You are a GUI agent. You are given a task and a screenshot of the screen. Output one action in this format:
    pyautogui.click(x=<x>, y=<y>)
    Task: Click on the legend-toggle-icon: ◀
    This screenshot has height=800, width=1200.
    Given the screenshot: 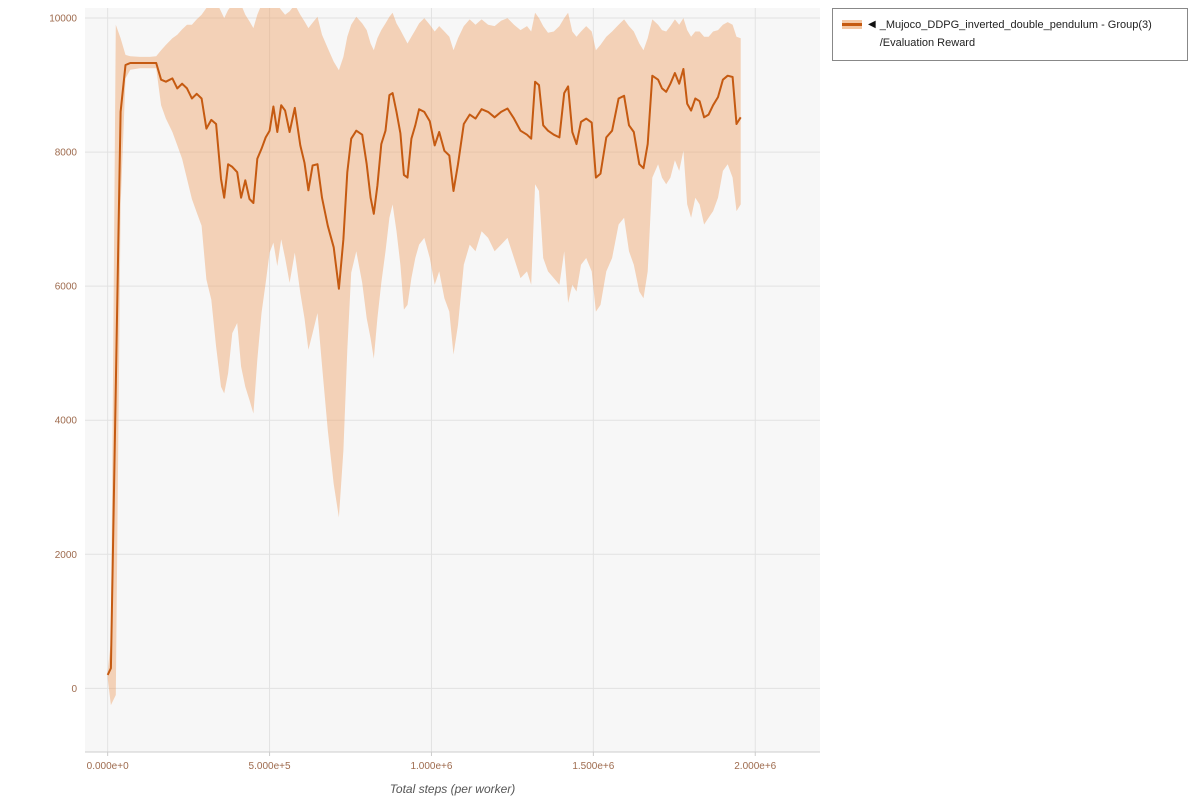 What is the action you would take?
    pyautogui.click(x=872, y=24)
    